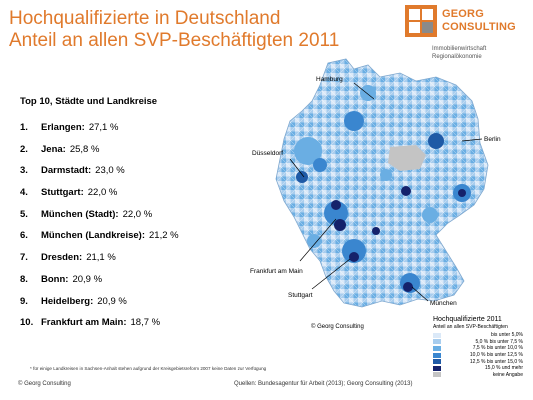 This screenshot has height=400, width=533. I want to click on list-item: 5. München (Stadt): 22,0 %, so click(99, 220).